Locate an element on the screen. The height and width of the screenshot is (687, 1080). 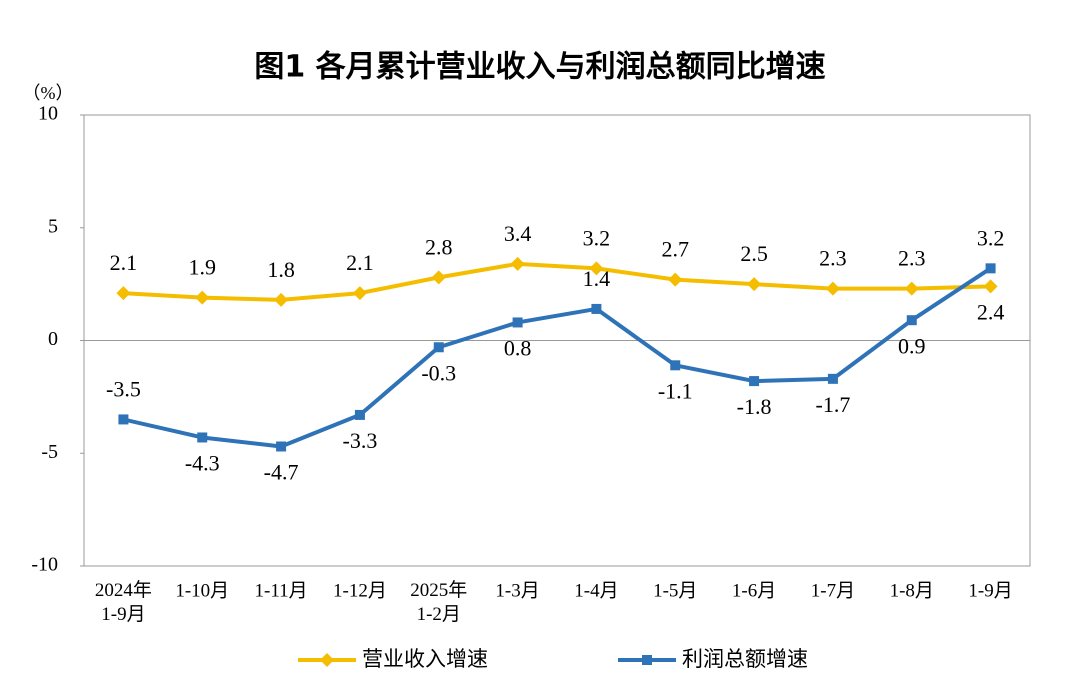
y-tick-label: 10 is located at coordinates (48, 114).